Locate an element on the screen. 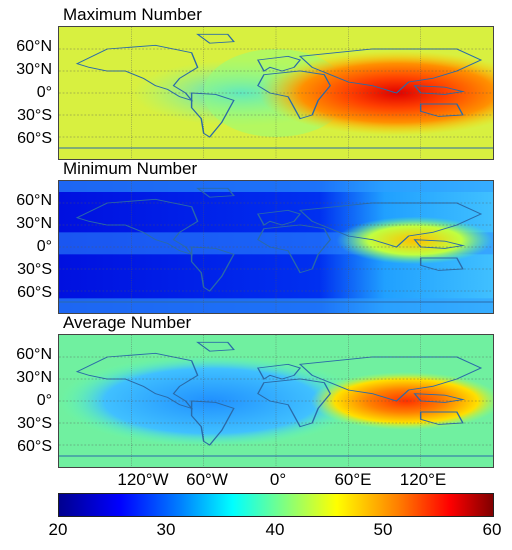  colorbar-tick-60: 60 is located at coordinates (492, 529).